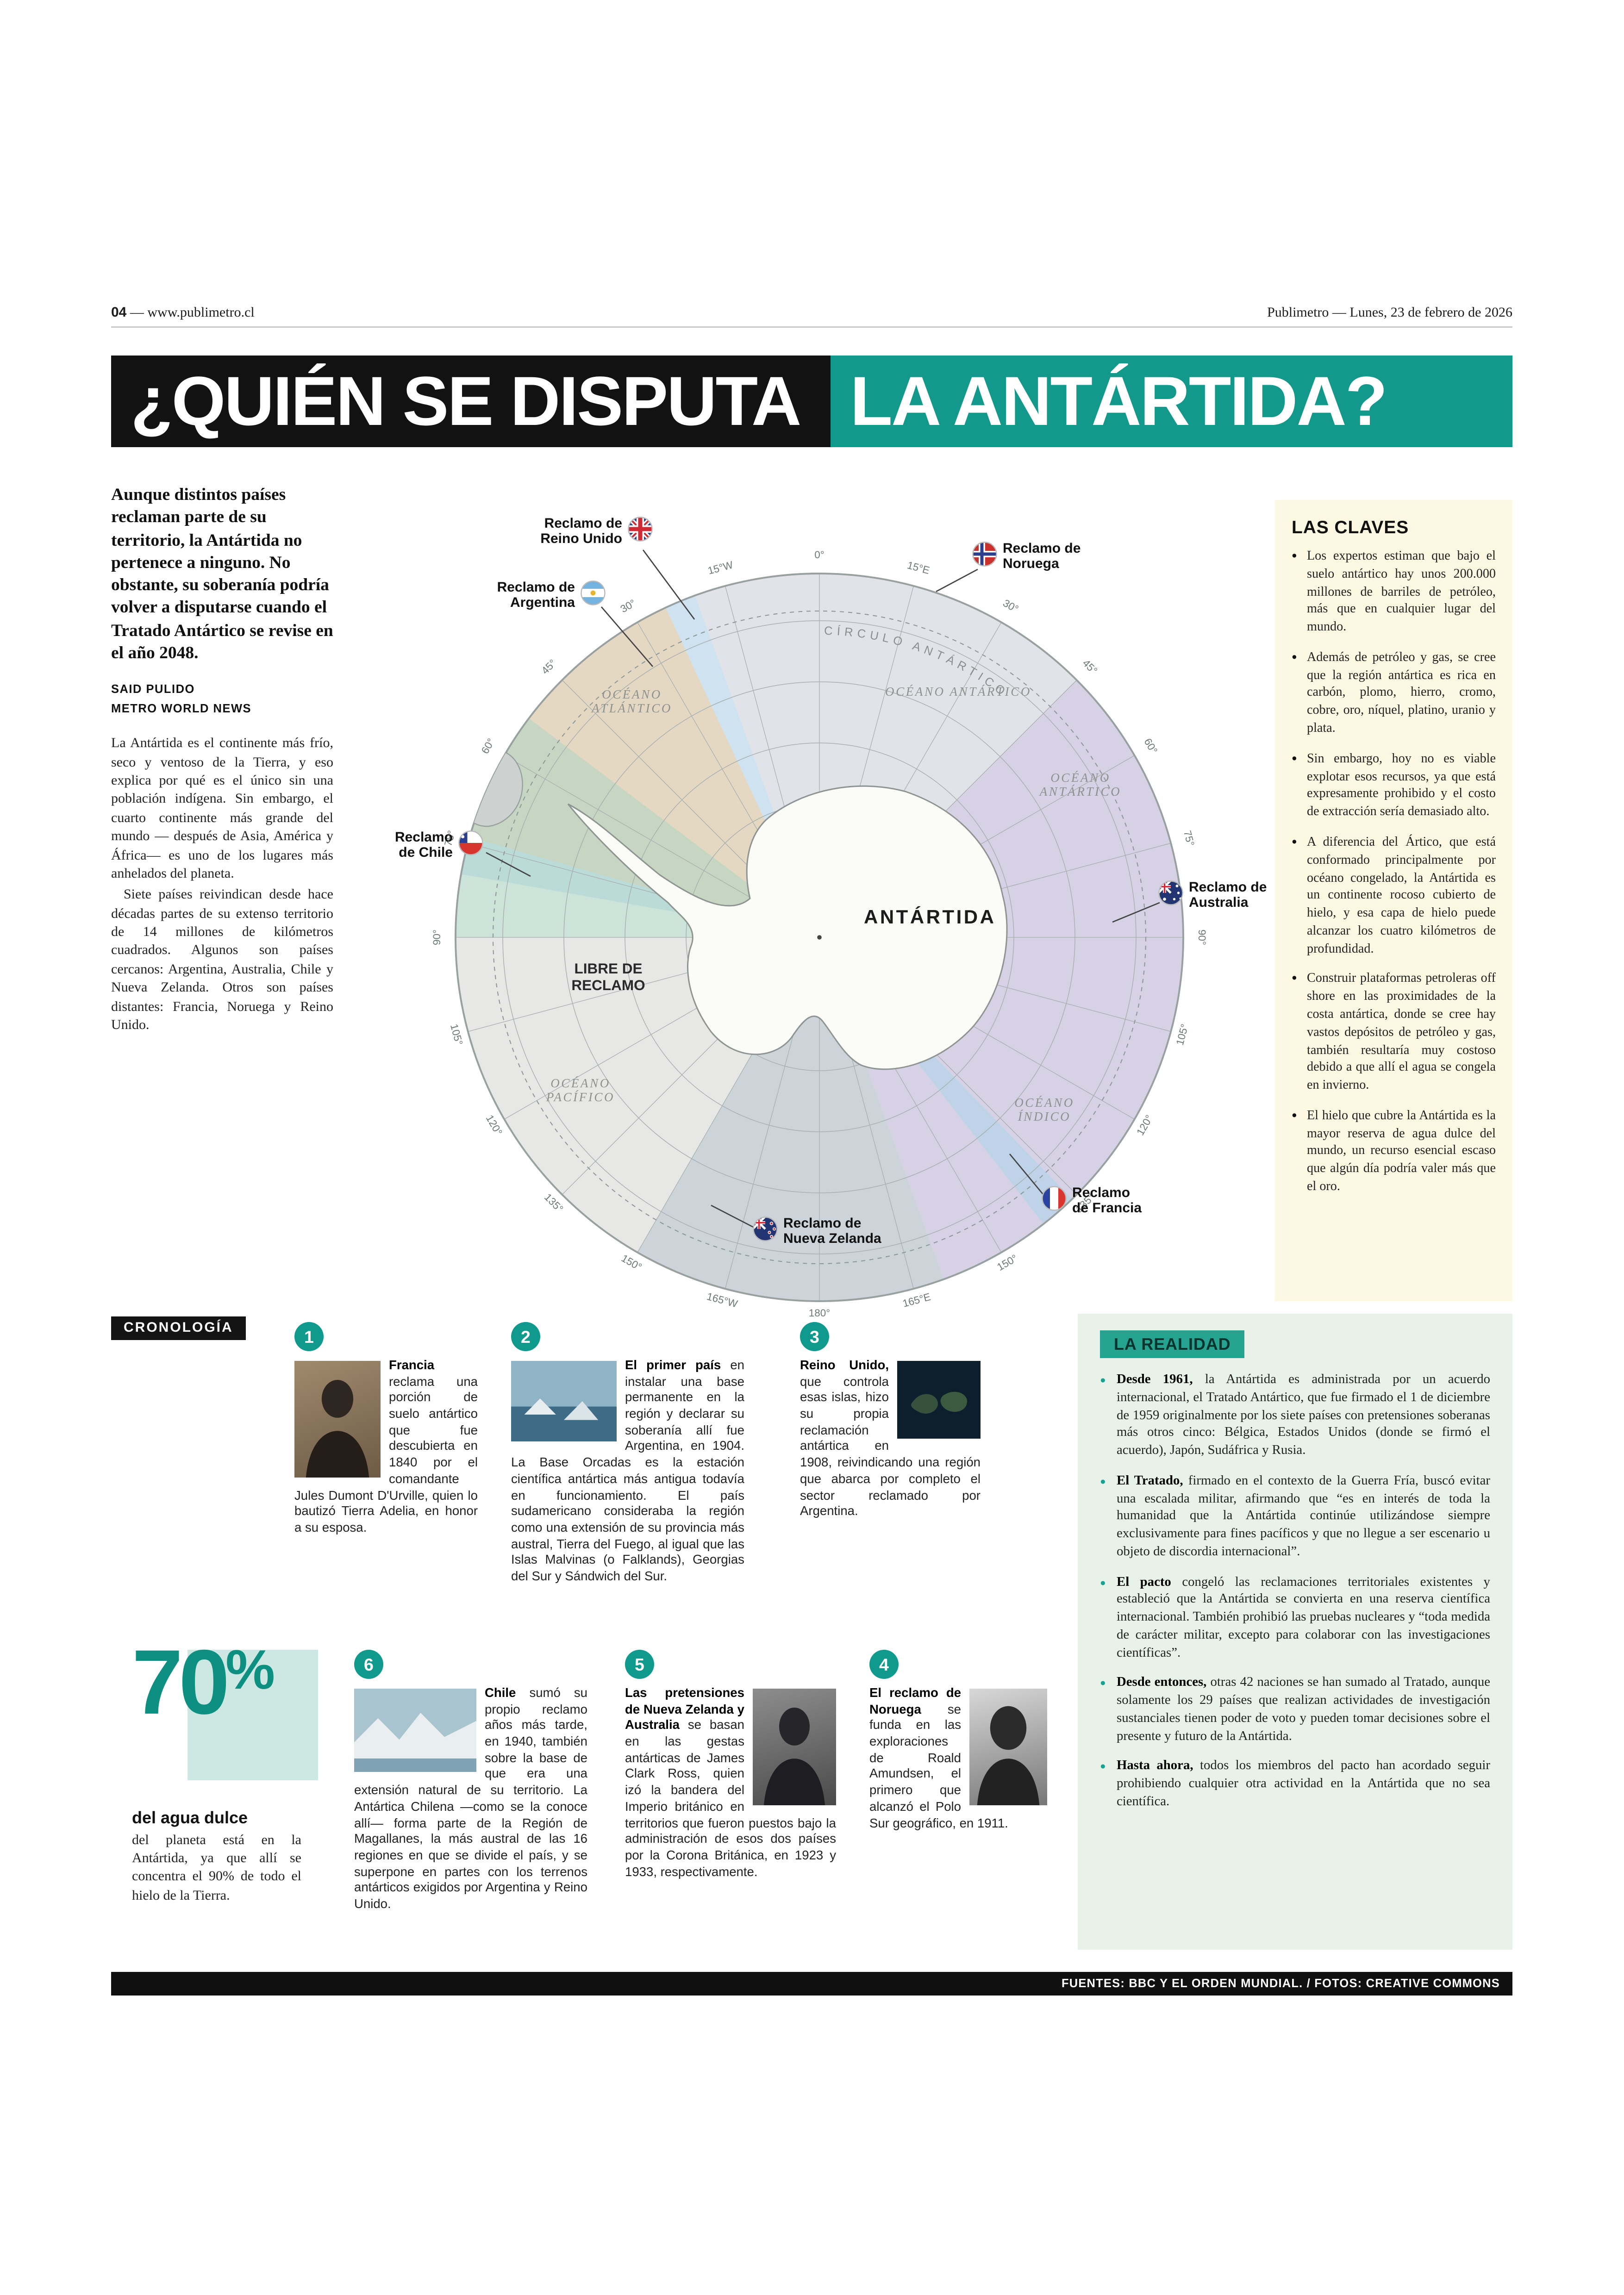 The height and width of the screenshot is (2295, 1624). Describe the element at coordinates (368, 1664) in the screenshot. I see `chrono-number-6: 6` at that location.